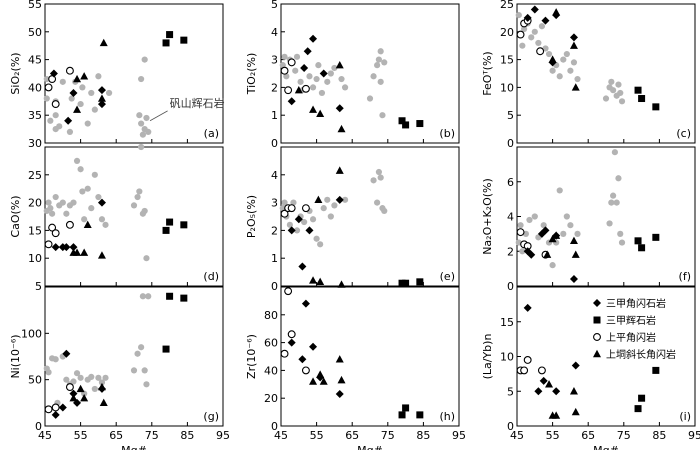 The height and width of the screenshot is (450, 700). I want to click on y-tick-label: 80, so click(271, 315).